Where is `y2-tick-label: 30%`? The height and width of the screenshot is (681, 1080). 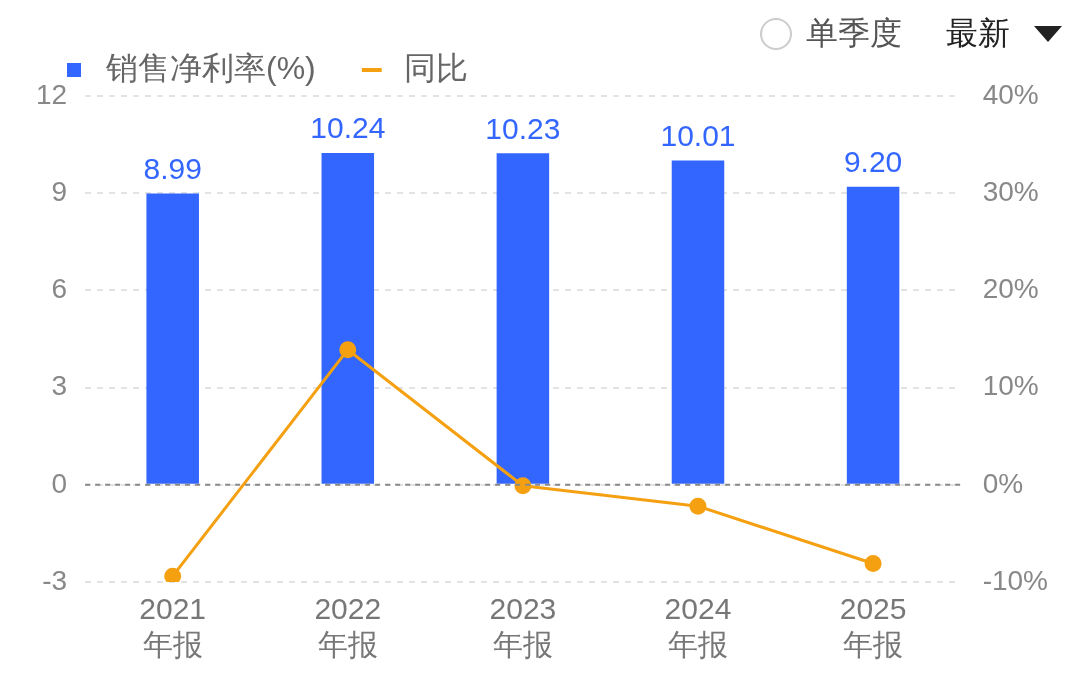 y2-tick-label: 30% is located at coordinates (1010, 191).